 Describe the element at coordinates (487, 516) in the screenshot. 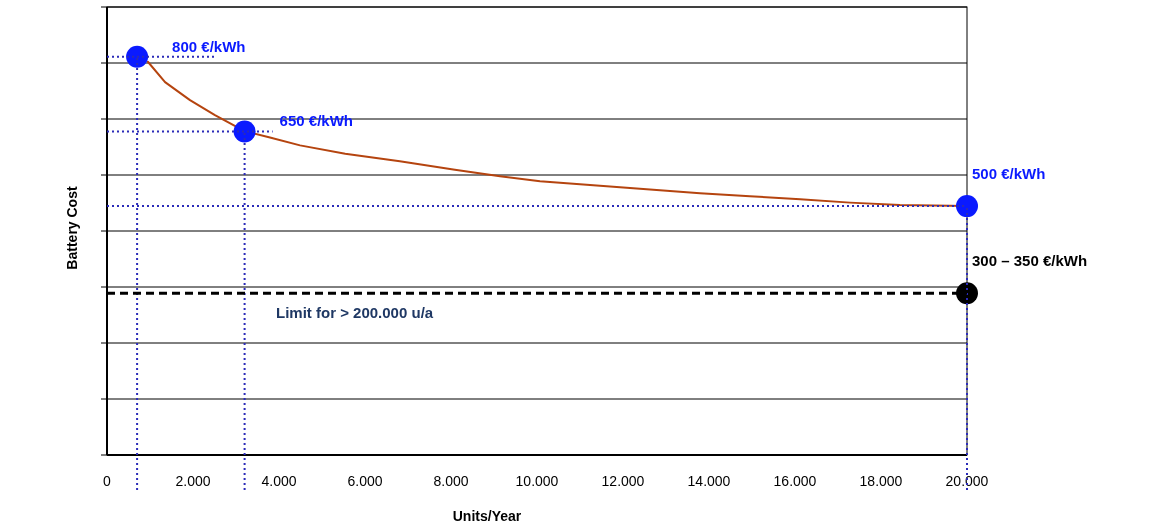

I see `x-axis-title: Units/Year` at that location.